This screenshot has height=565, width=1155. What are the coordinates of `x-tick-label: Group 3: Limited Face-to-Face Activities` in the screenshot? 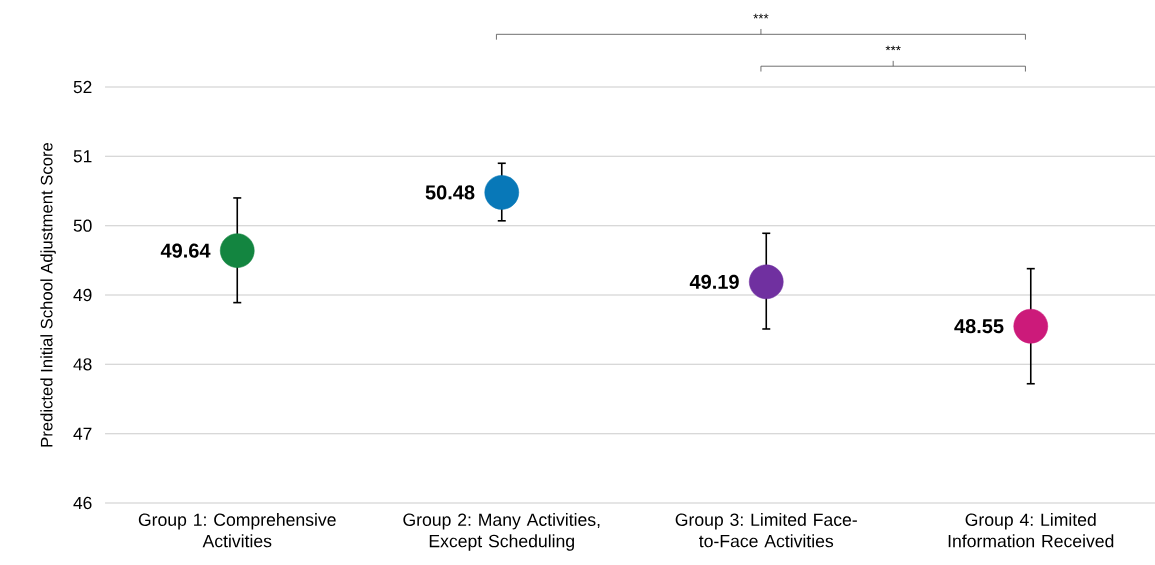 It's located at (766, 530).